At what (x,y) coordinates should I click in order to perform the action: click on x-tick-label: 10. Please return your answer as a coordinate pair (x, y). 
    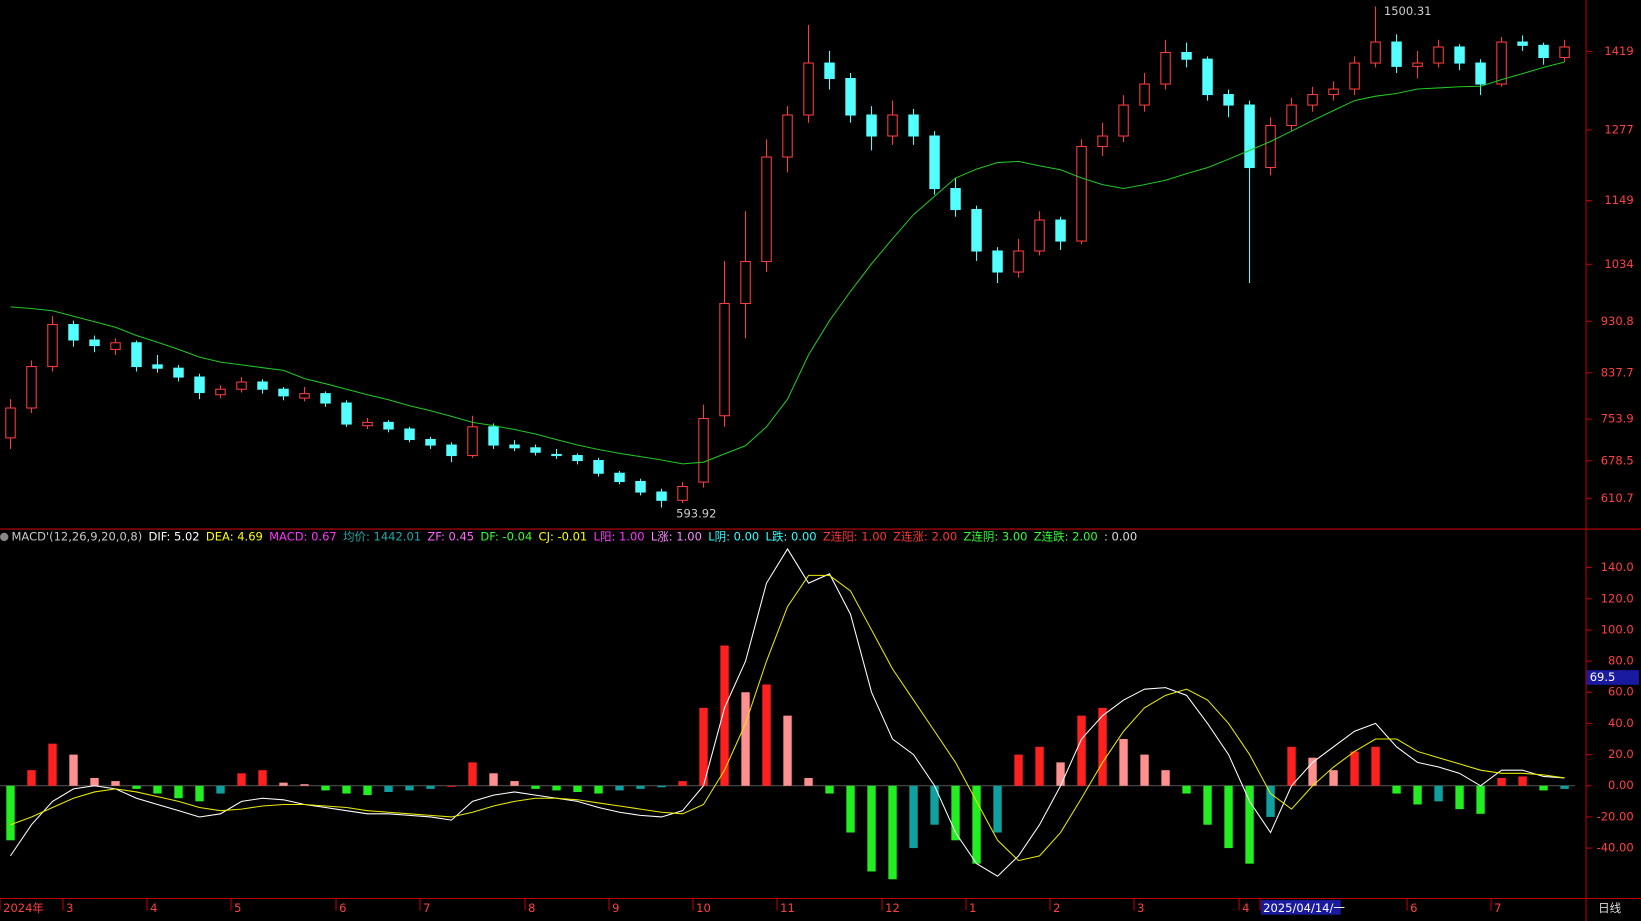
    Looking at the image, I should click on (703, 908).